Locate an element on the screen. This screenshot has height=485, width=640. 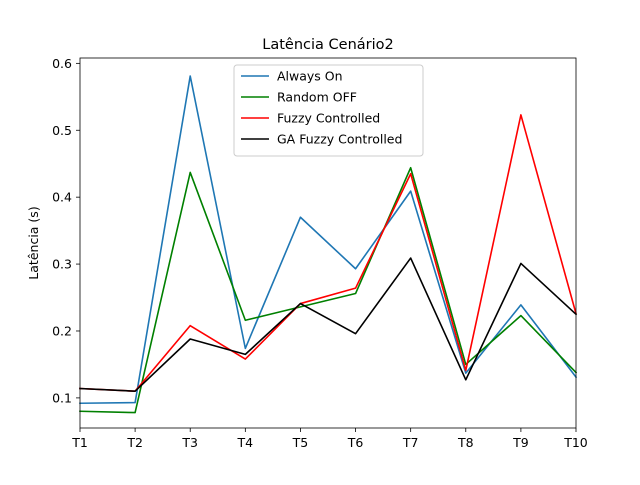
x-tick-label: T7 is located at coordinates (410, 442).